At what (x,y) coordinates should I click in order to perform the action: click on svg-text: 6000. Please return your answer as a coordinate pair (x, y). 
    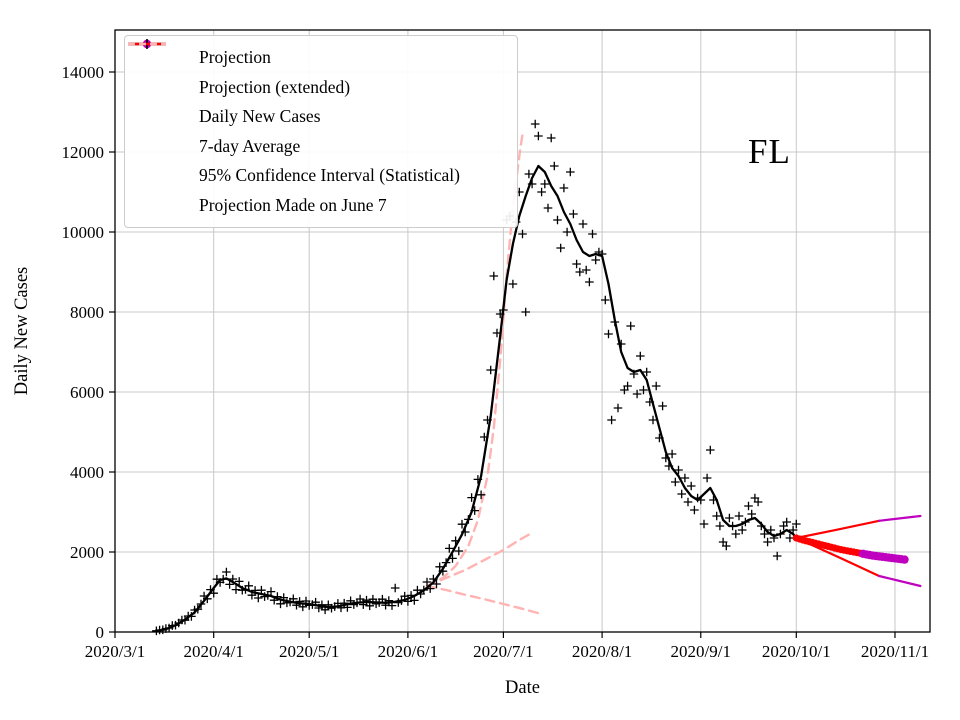
    Looking at the image, I should click on (87, 392).